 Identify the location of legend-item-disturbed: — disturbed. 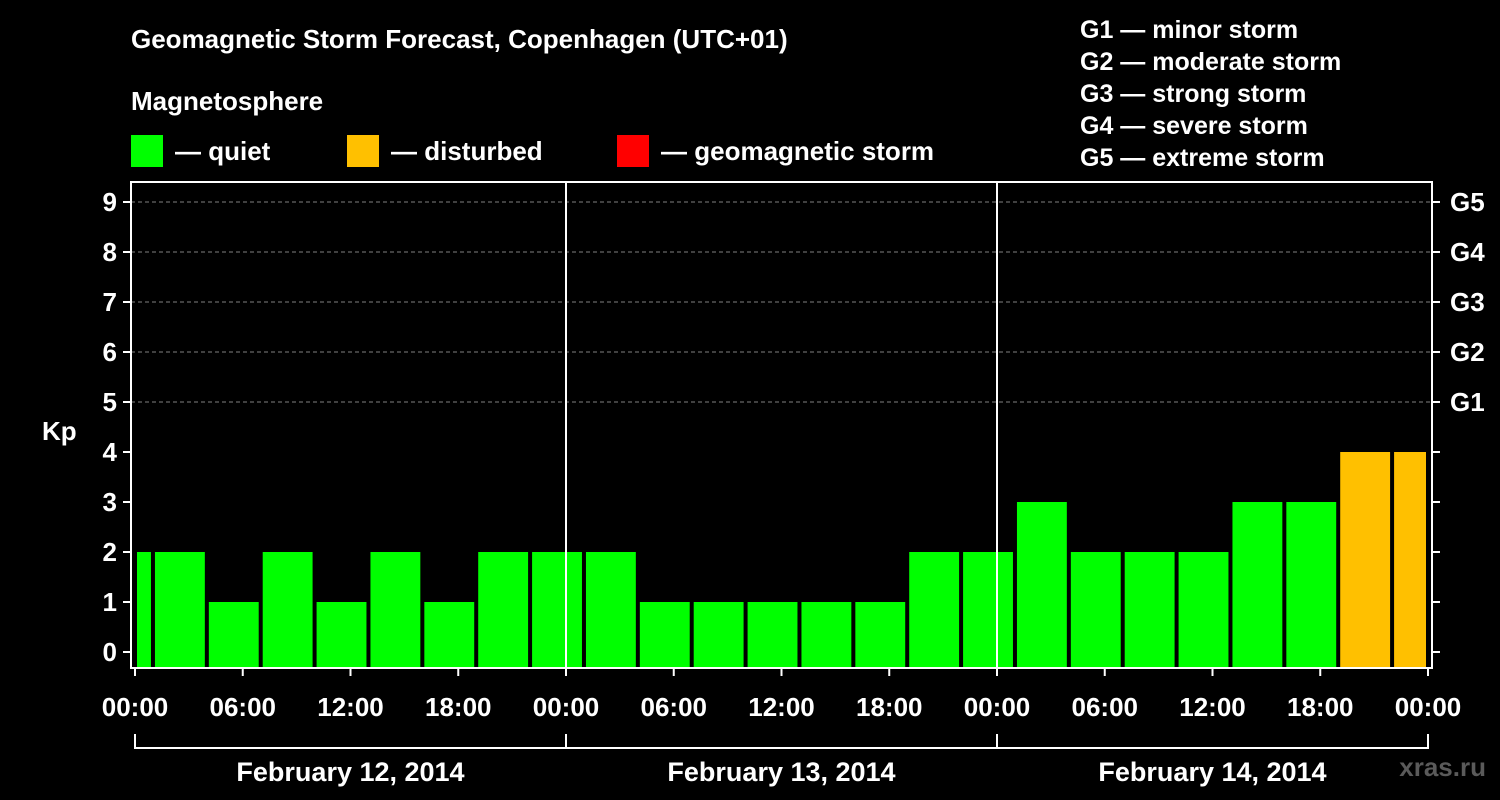
(445, 151).